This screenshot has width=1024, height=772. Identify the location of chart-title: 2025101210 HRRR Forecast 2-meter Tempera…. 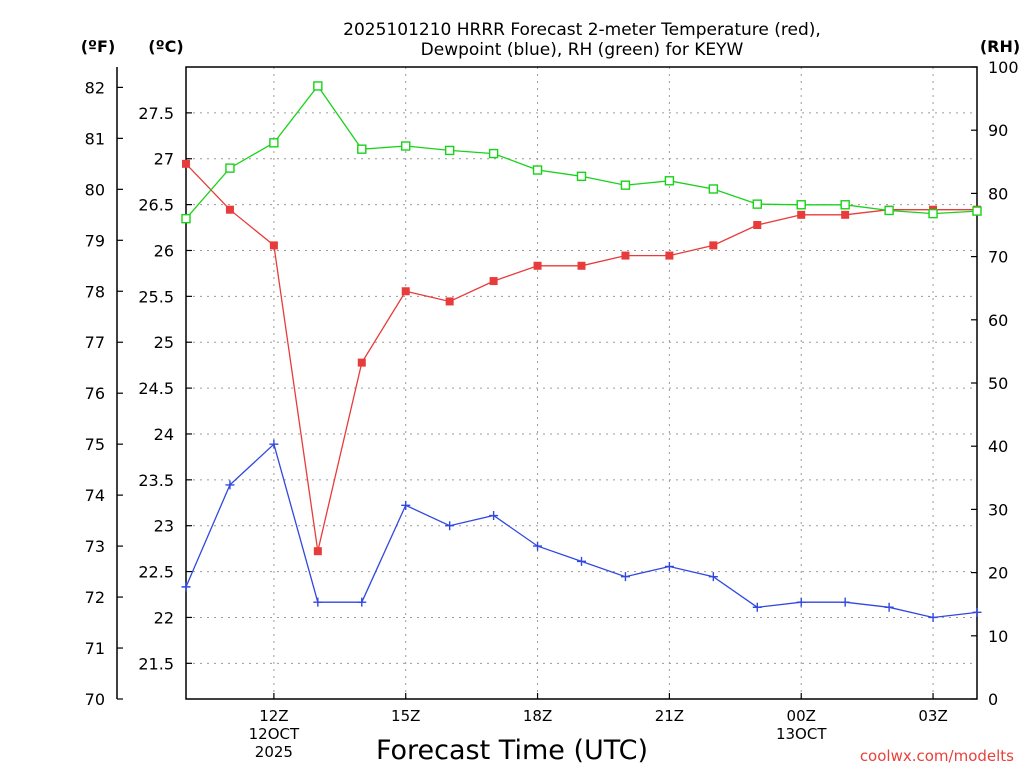
(582, 40).